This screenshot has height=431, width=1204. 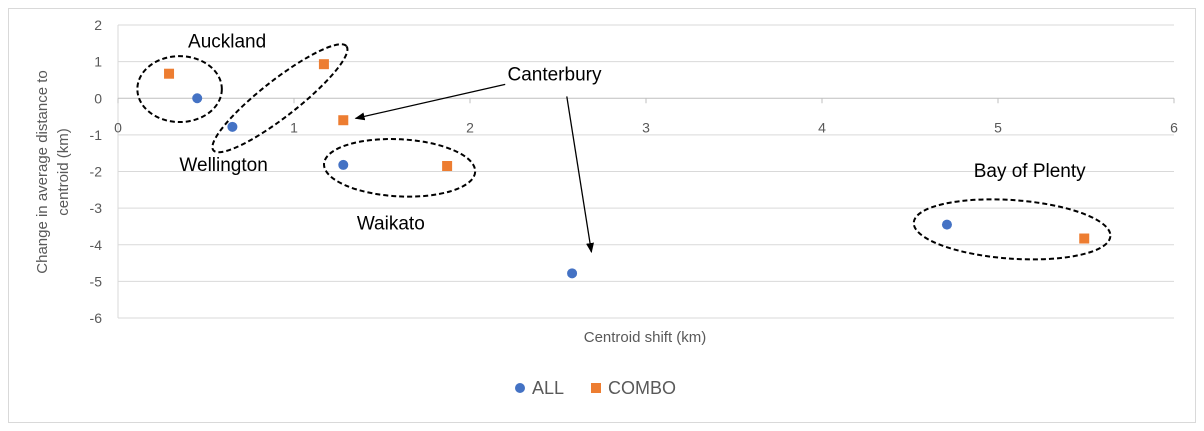 What do you see at coordinates (96, 281) in the screenshot?
I see `y-tick-label: -5` at bounding box center [96, 281].